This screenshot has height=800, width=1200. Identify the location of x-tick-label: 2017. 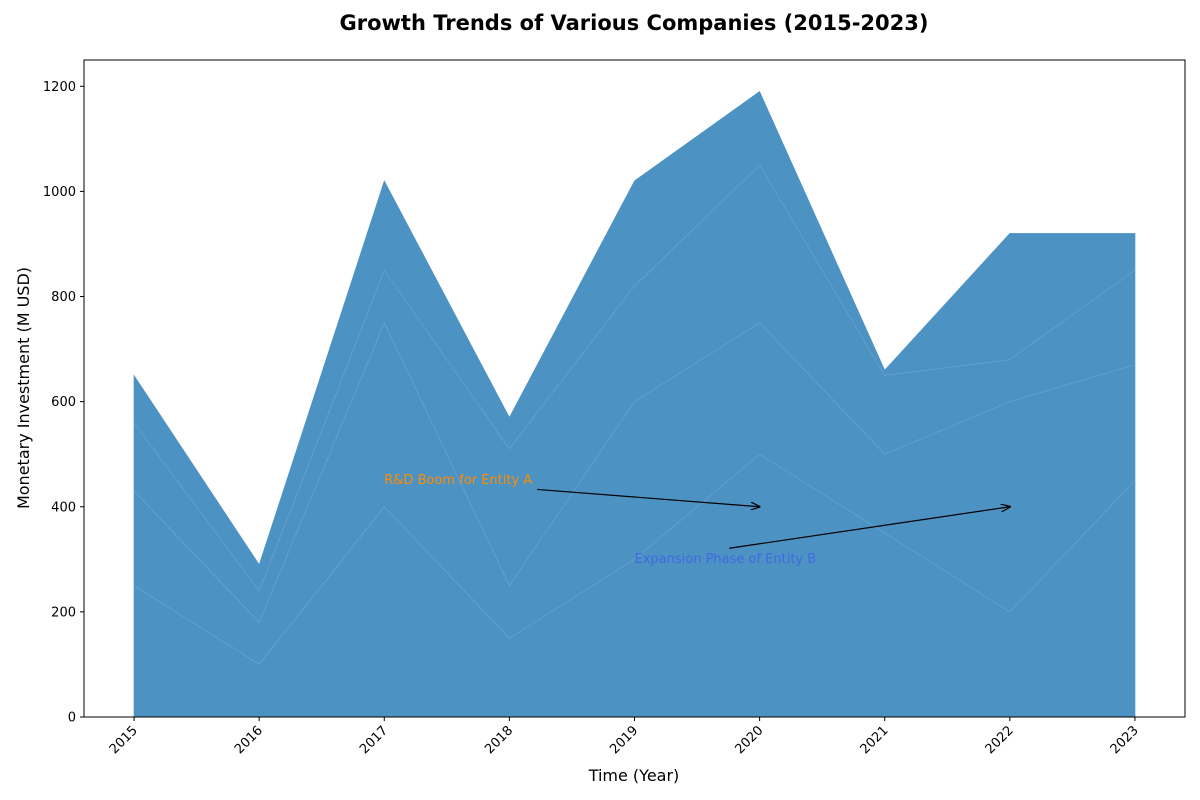
(374, 740).